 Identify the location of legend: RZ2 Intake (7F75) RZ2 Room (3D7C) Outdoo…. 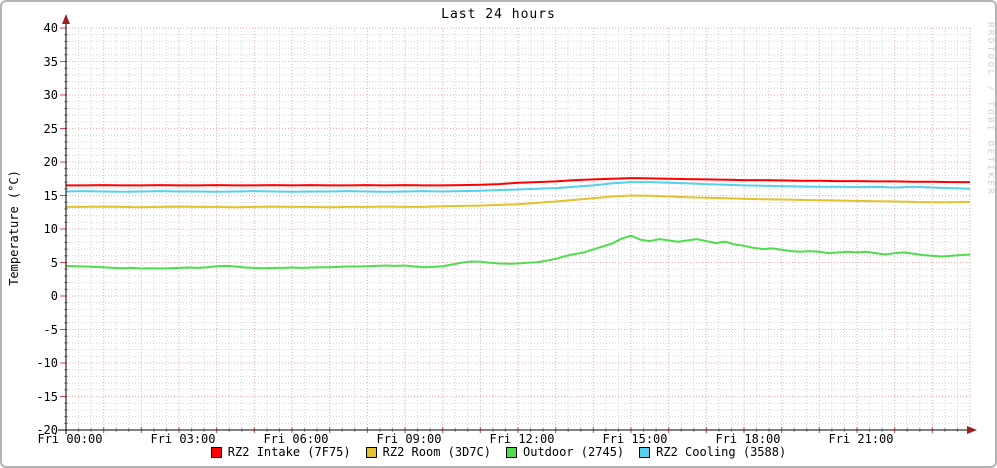
(498, 452).